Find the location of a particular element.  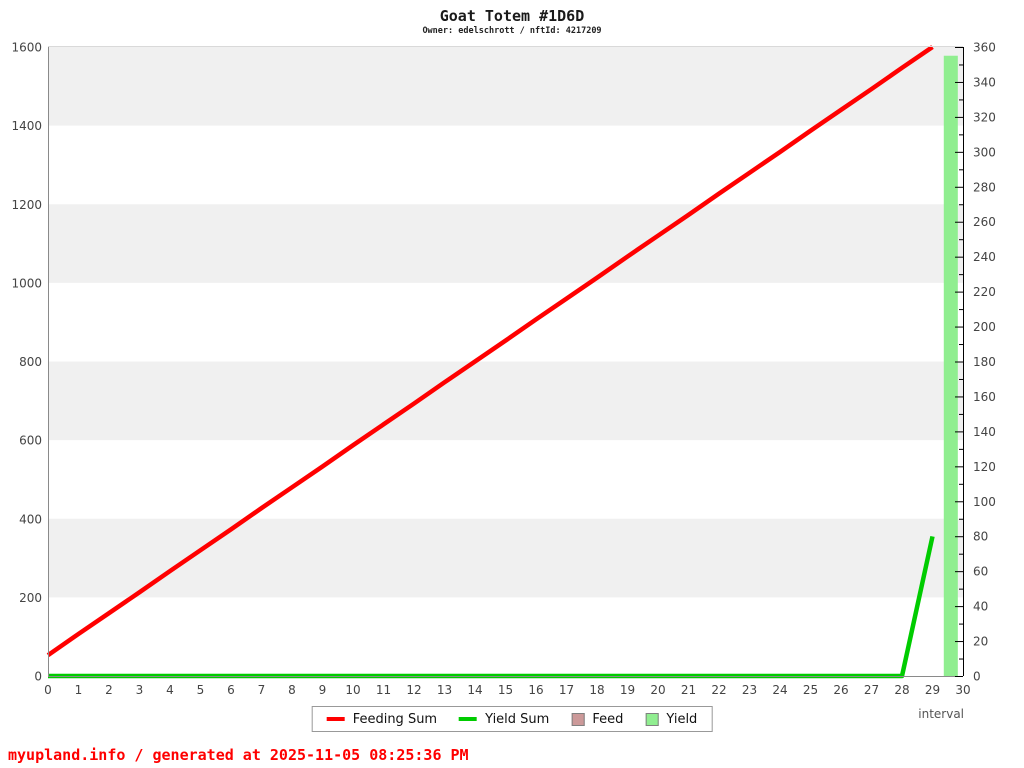

x-axis-tick-label: 22 is located at coordinates (718, 690).